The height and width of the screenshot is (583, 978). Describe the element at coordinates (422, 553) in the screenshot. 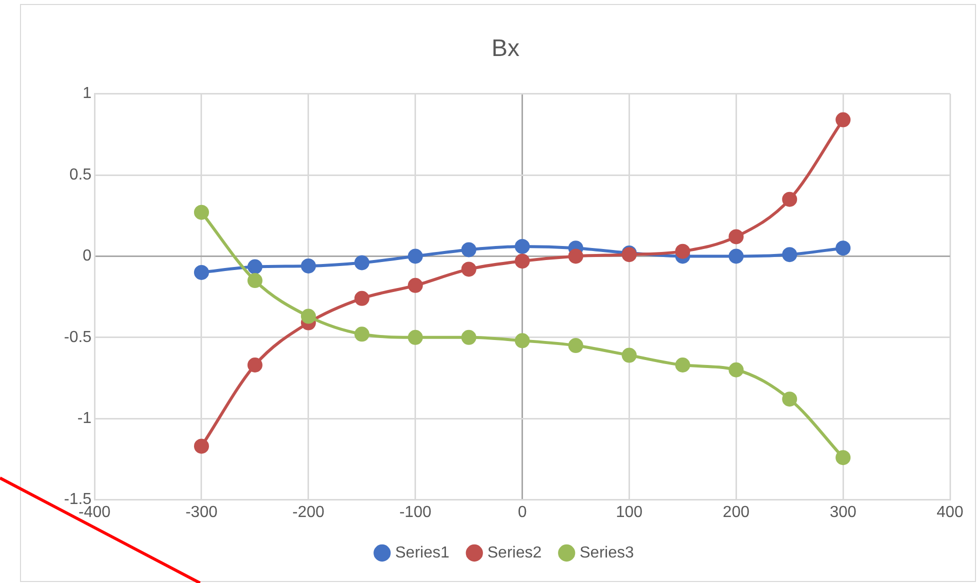

I see `legend-label: Series1` at that location.